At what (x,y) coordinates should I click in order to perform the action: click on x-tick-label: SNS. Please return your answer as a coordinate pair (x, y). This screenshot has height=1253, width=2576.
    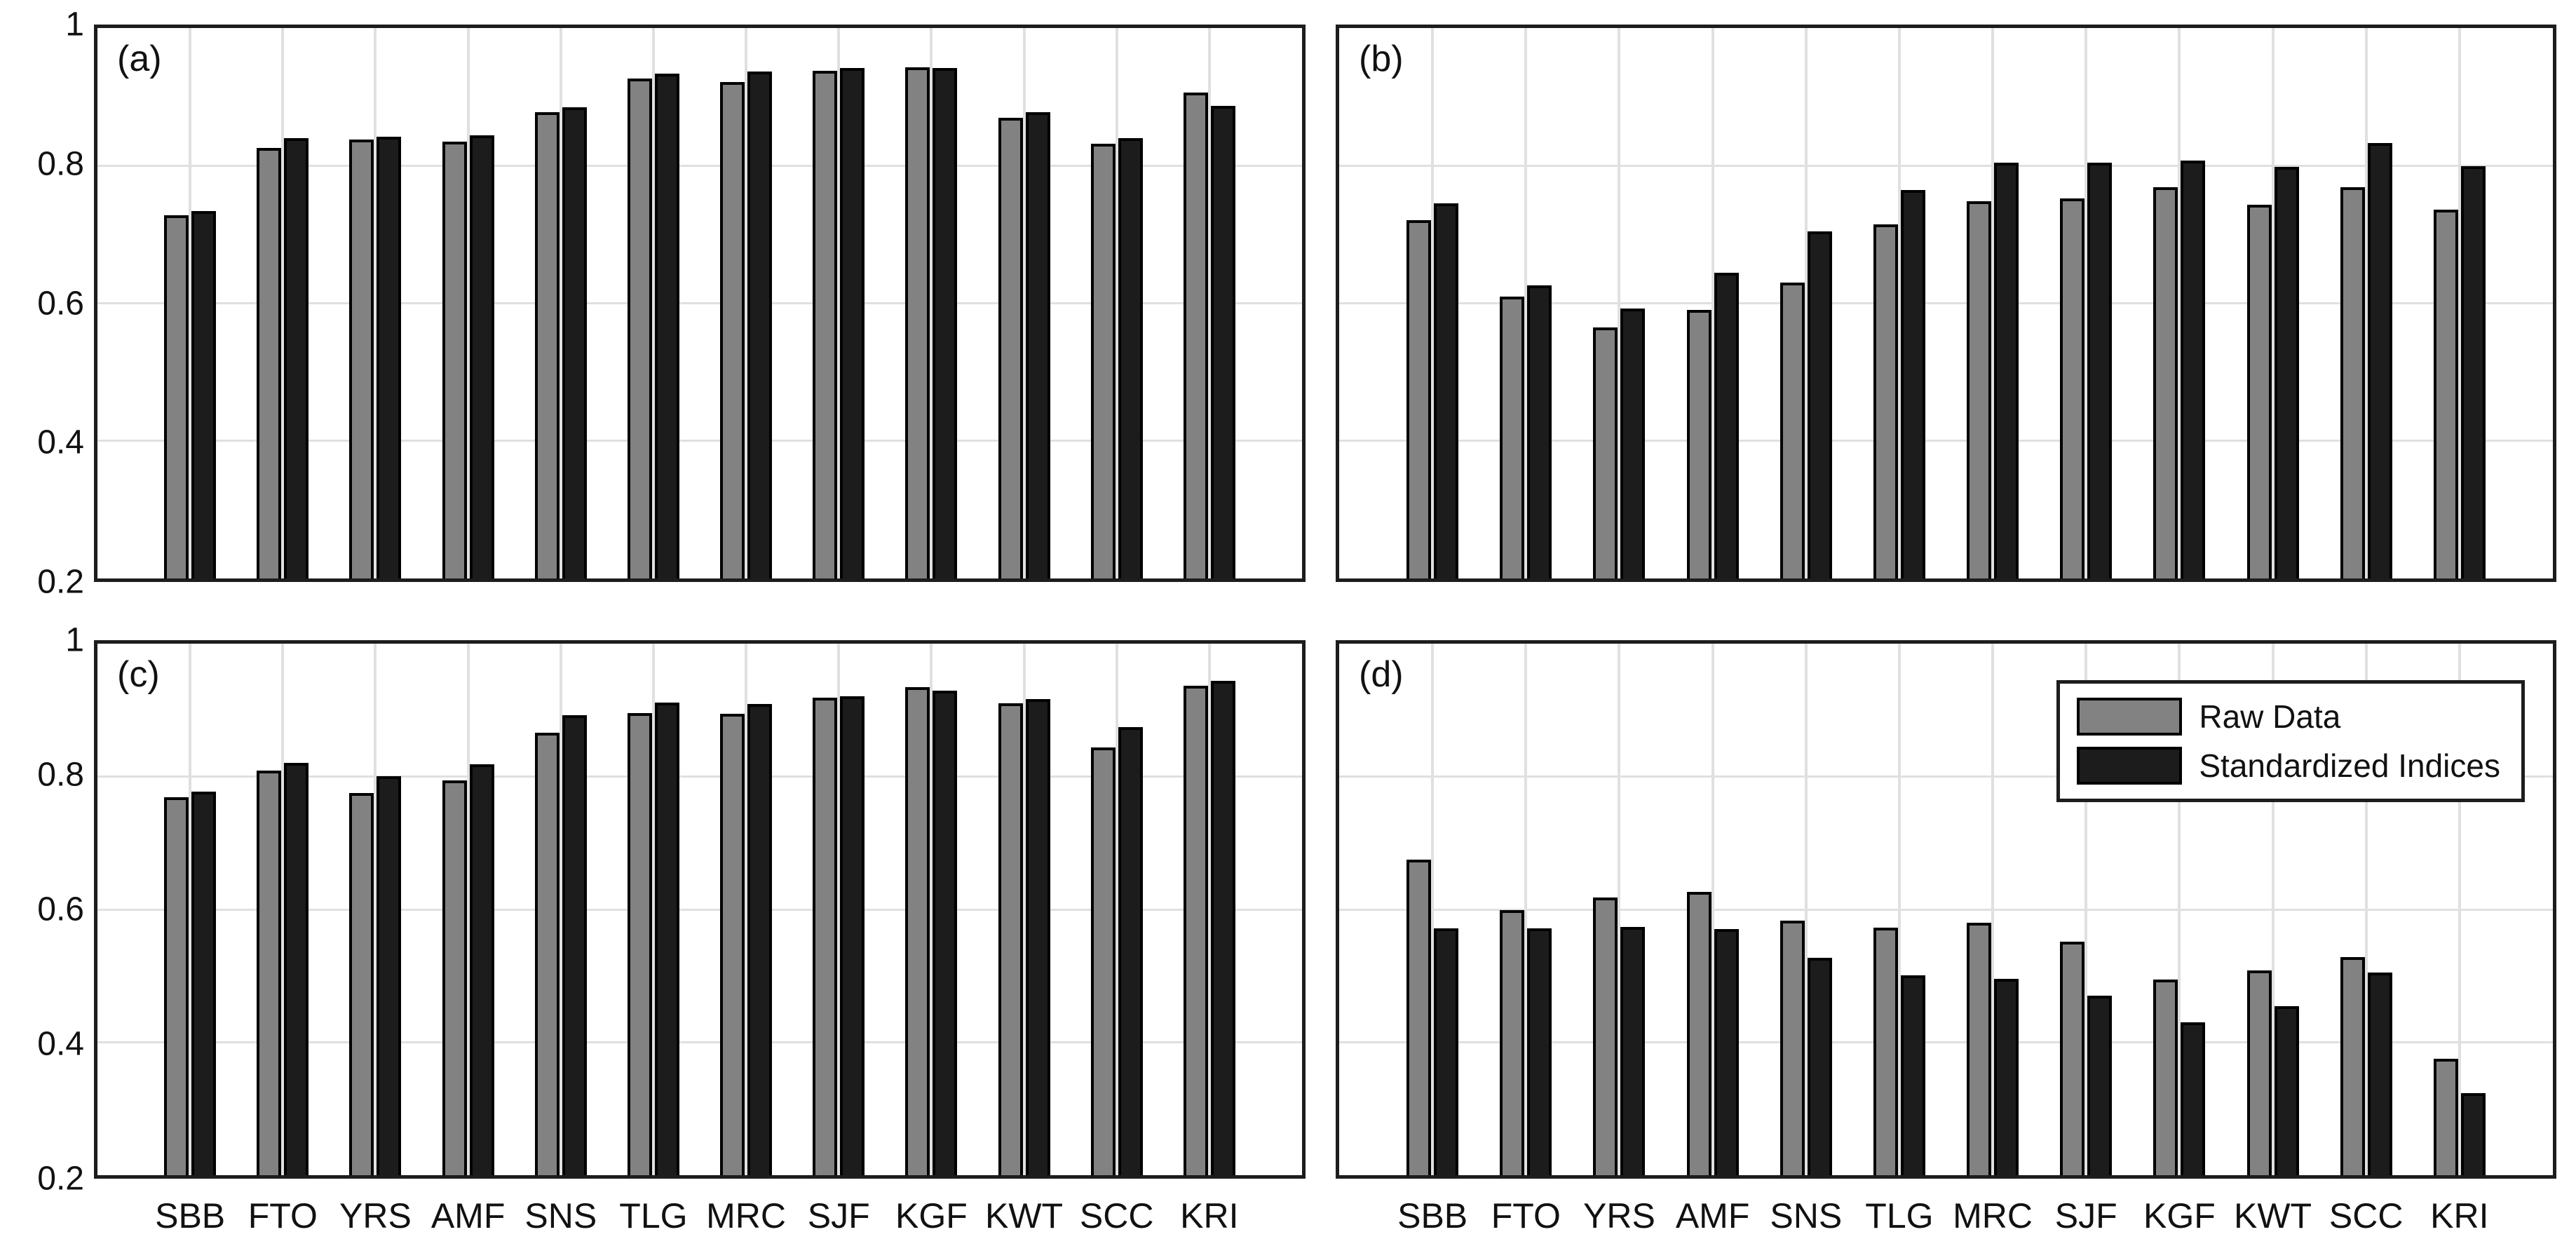
    Looking at the image, I should click on (560, 1215).